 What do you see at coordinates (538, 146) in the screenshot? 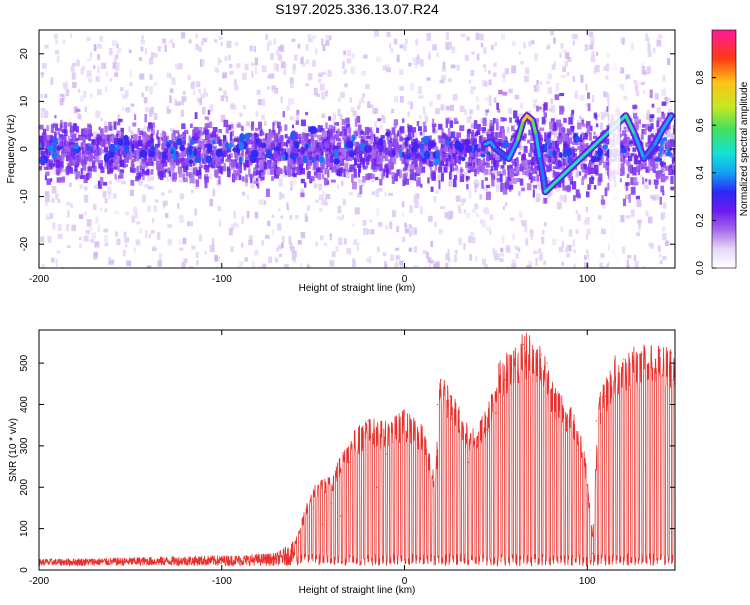
I see `spectrogram-ridge-segment` at bounding box center [538, 146].